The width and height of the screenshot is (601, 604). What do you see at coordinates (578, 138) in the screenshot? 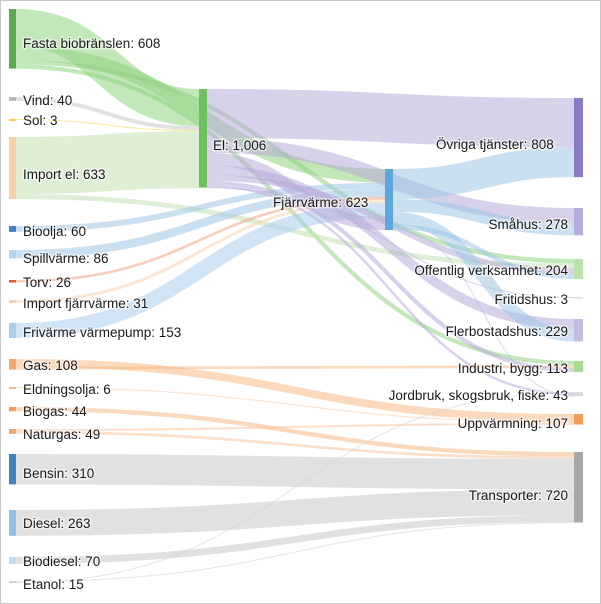
I see `node-bar-ovriga` at bounding box center [578, 138].